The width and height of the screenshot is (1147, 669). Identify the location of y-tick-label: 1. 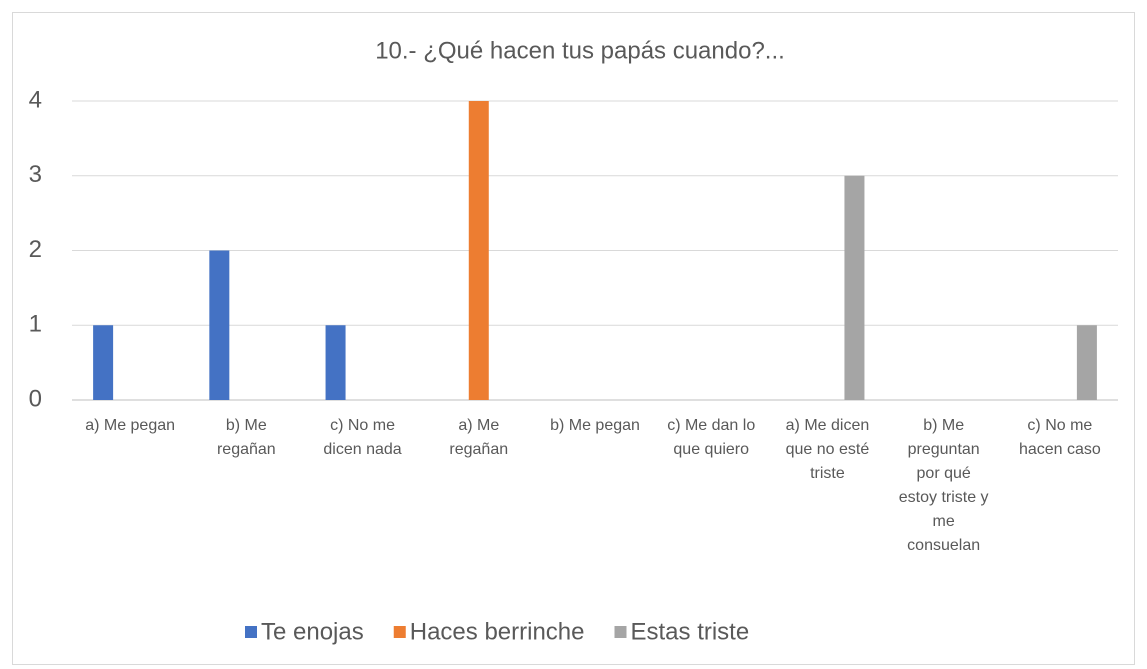
(35, 324).